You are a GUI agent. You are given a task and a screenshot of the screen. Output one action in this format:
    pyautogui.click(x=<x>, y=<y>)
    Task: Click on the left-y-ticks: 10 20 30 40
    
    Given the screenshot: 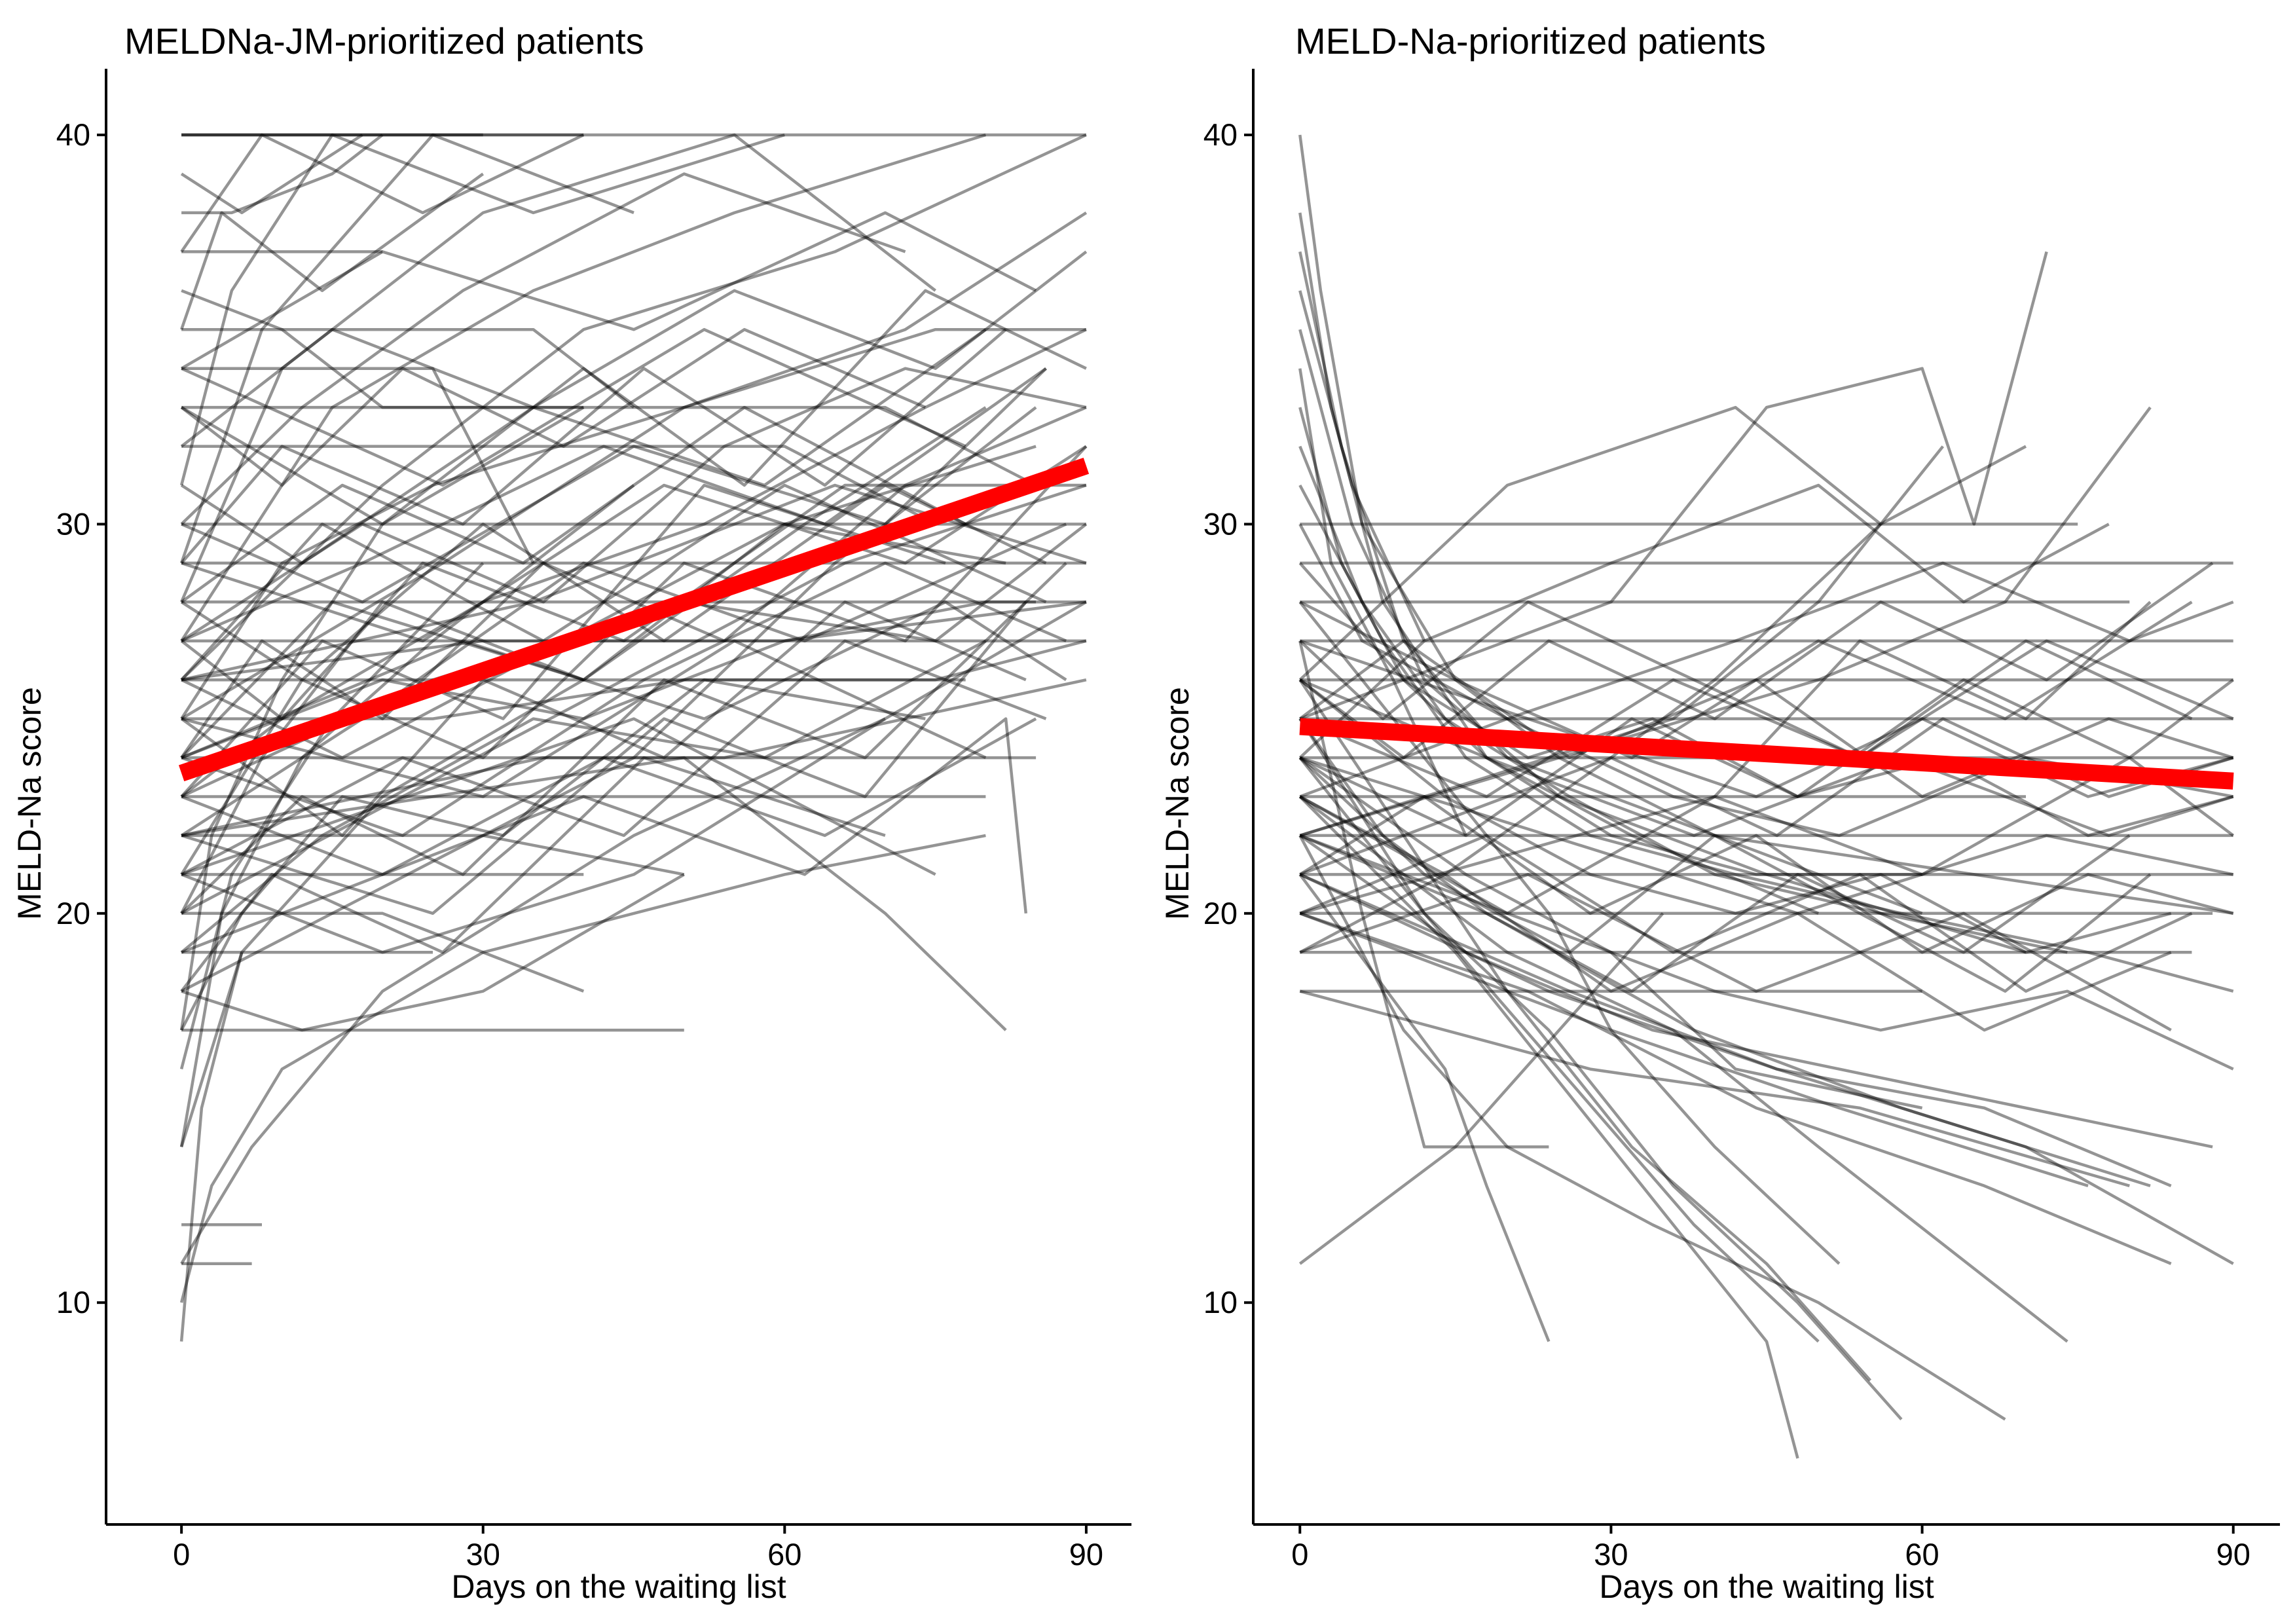 What is the action you would take?
    pyautogui.click(x=81, y=718)
    